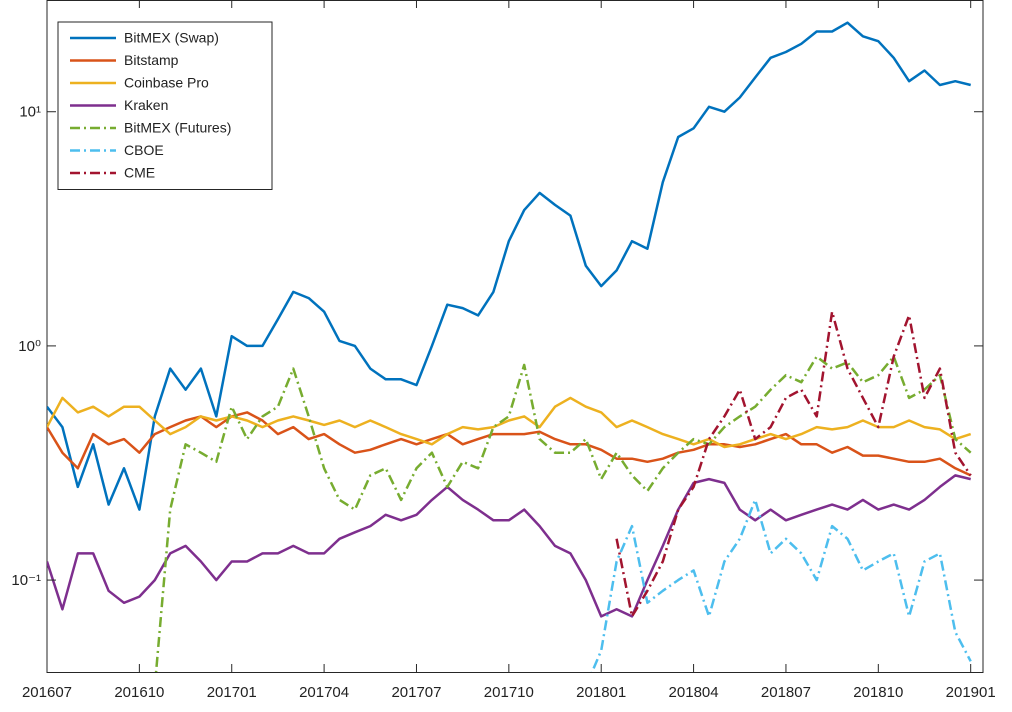  Describe the element at coordinates (26, 580) in the screenshot. I see `y-tick-label: 10⁻¹` at that location.